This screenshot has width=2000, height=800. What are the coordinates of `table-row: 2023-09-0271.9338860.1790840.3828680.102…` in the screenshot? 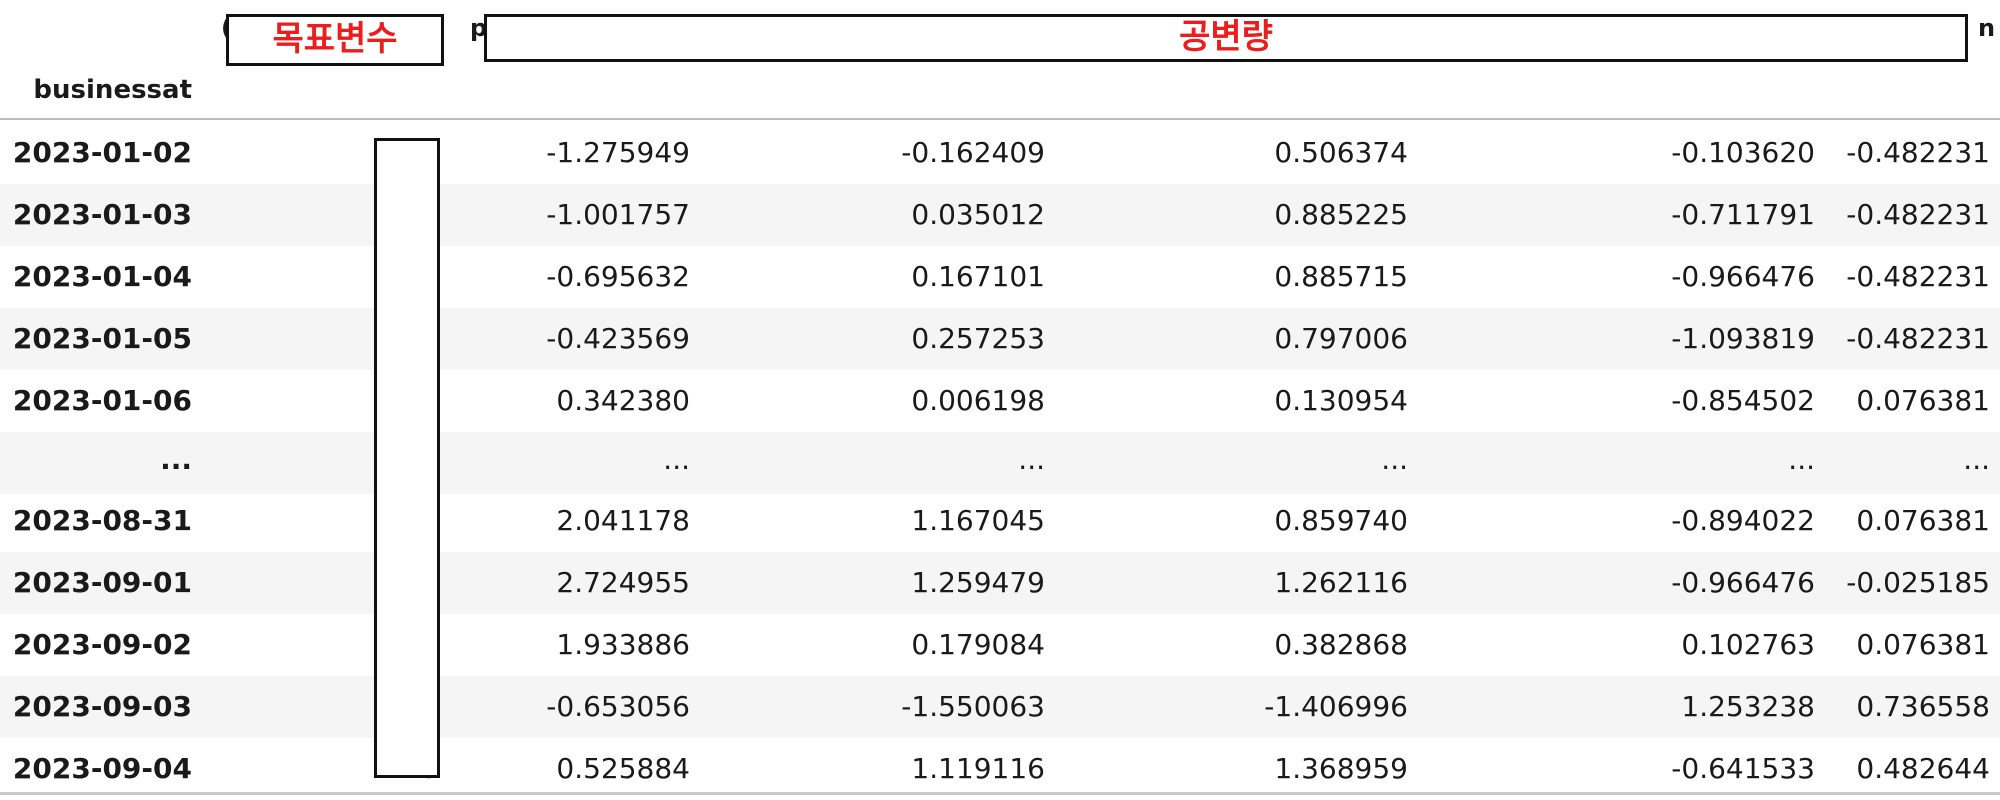 It's located at (1000, 645).